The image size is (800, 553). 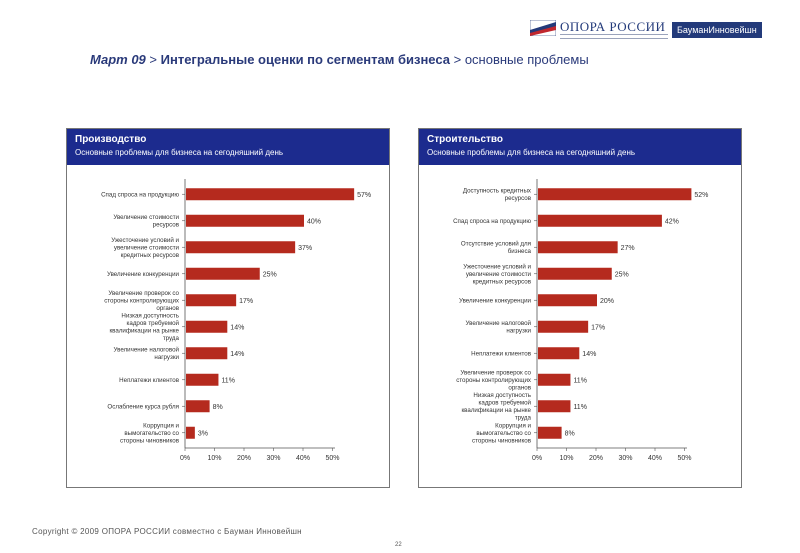 What do you see at coordinates (717, 30) in the screenshot?
I see `partner-logo: БауманИнновейшн` at bounding box center [717, 30].